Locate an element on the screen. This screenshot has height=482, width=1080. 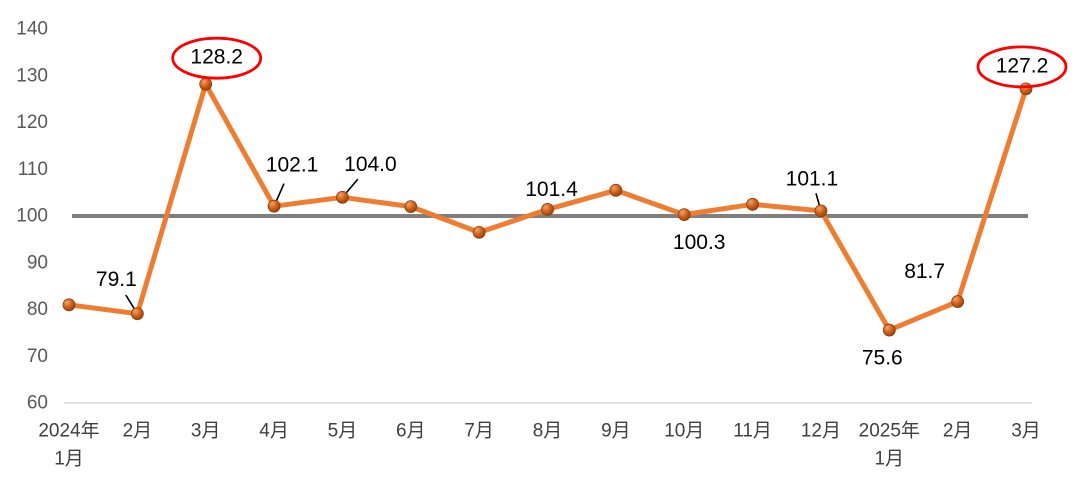
data-label: 79.1 is located at coordinates (116, 279).